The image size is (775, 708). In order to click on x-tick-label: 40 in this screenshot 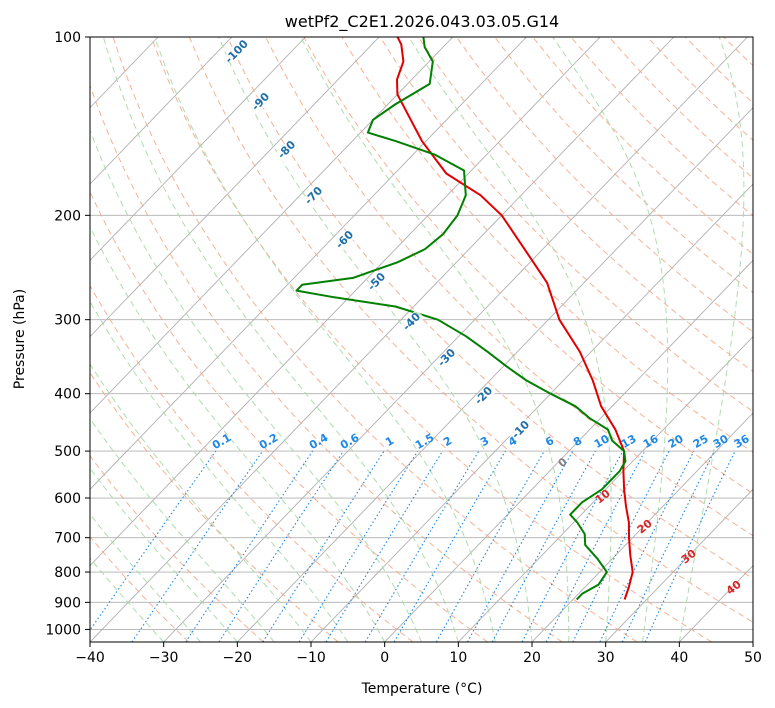, I will do `click(679, 658)`.